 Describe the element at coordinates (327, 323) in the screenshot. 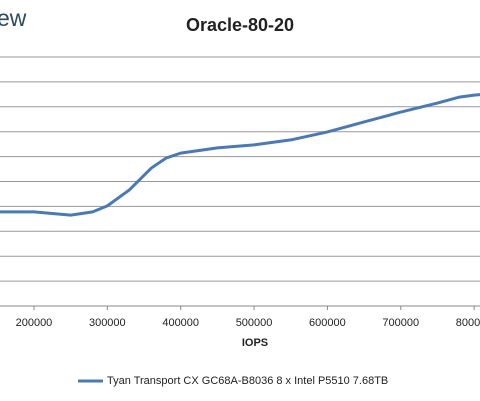

I see `x-tick-label: 600000` at that location.